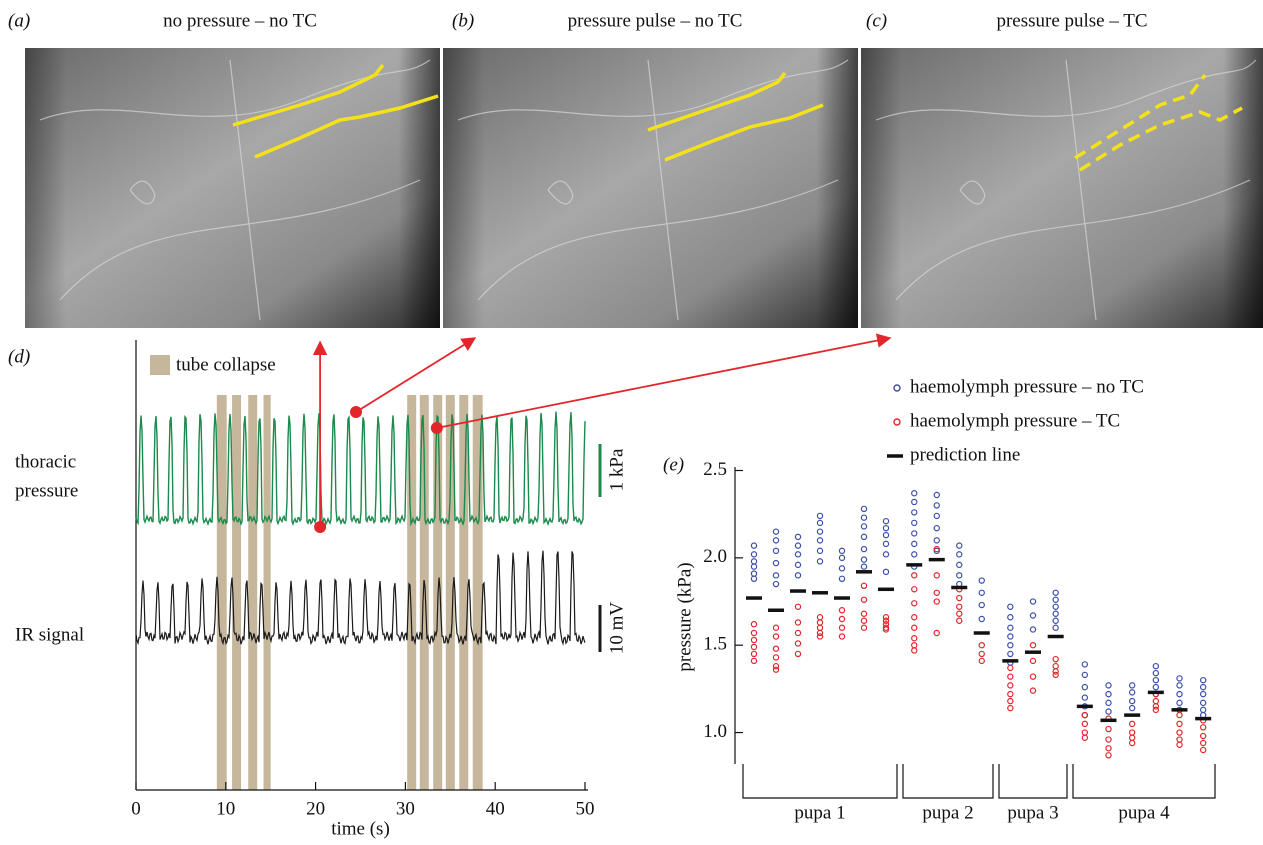 The width and height of the screenshot is (1263, 845). I want to click on legend-label: haemolymph pressure – no TC, so click(1027, 386).